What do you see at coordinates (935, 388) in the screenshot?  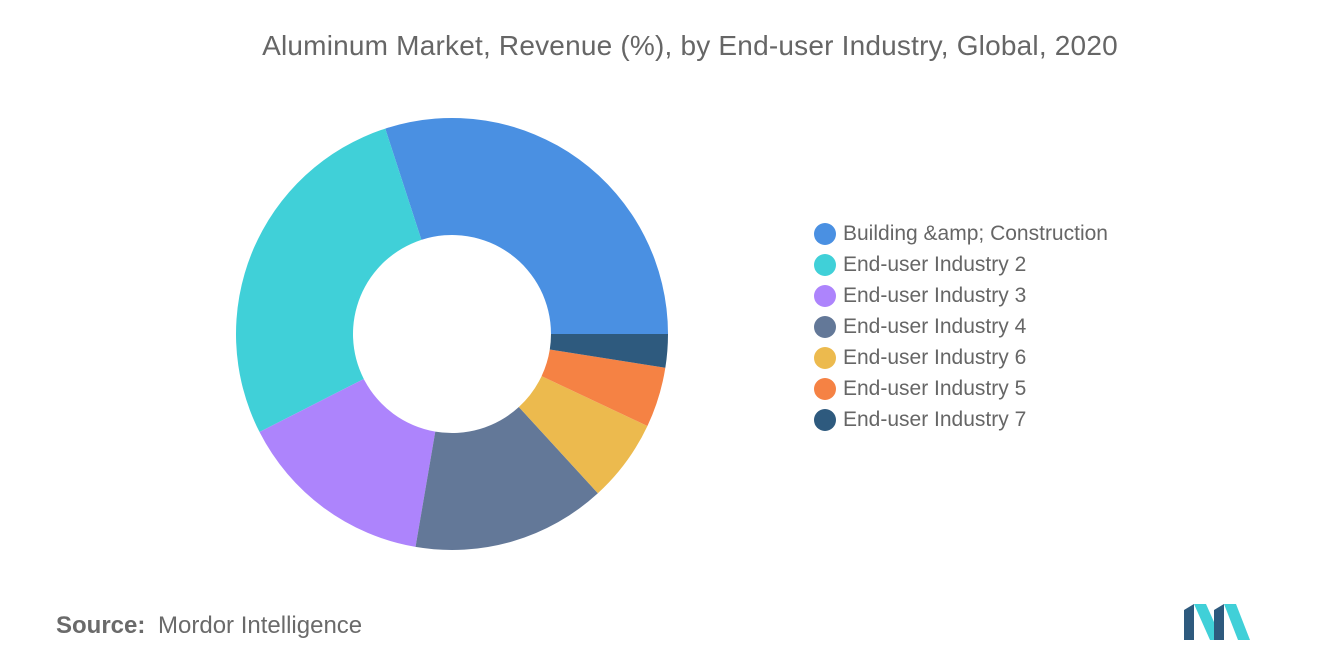 I see `legend-label: End-user Industry 5` at bounding box center [935, 388].